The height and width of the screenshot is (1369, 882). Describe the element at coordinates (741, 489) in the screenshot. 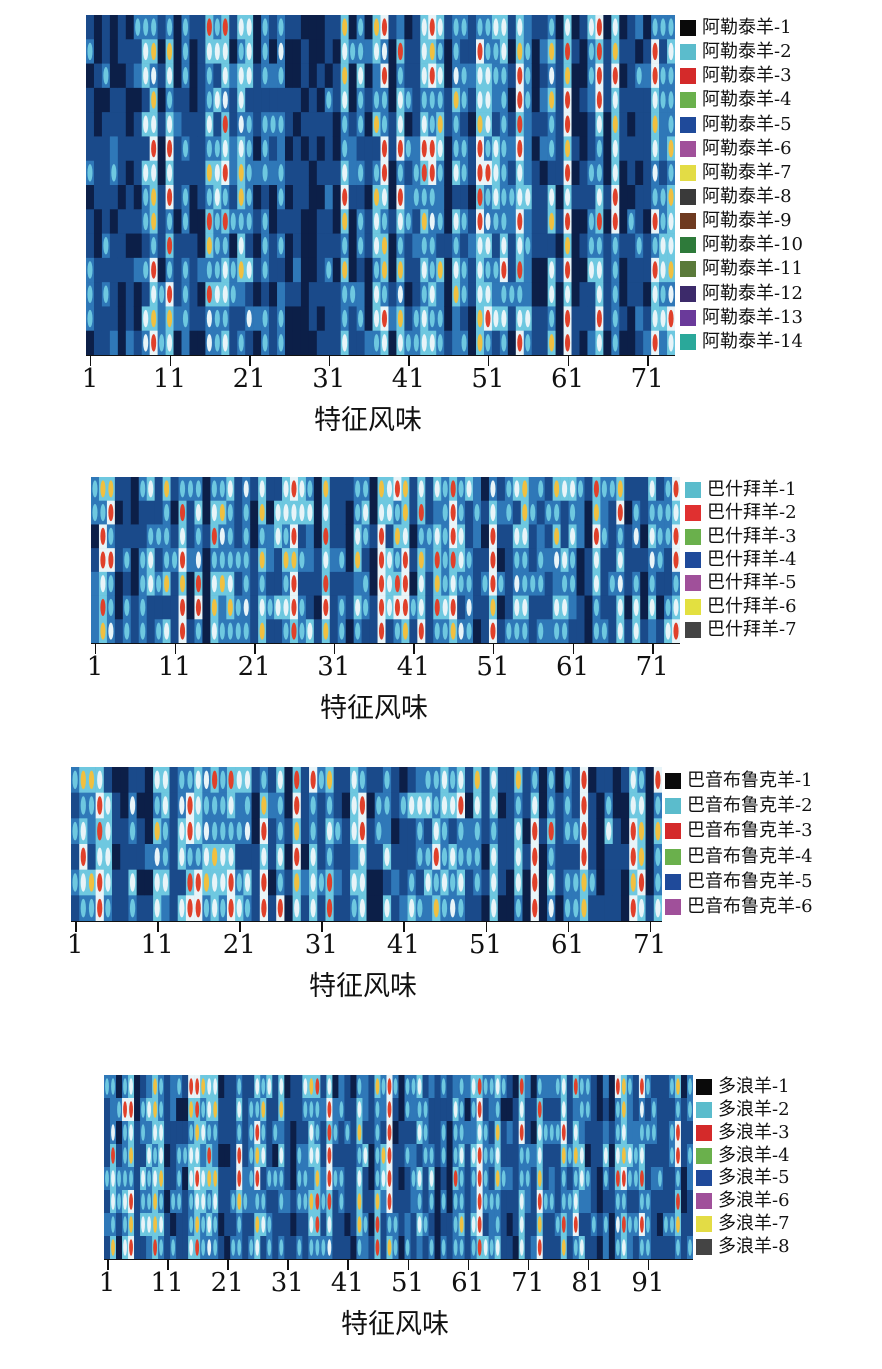

I see `legend-item: 巴什拜羊-1` at that location.